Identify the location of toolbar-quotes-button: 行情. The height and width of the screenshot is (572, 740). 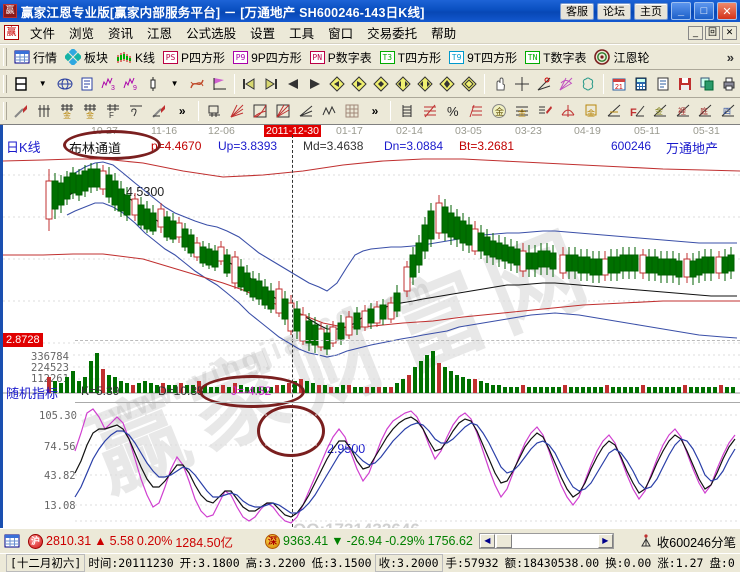
(35, 57).